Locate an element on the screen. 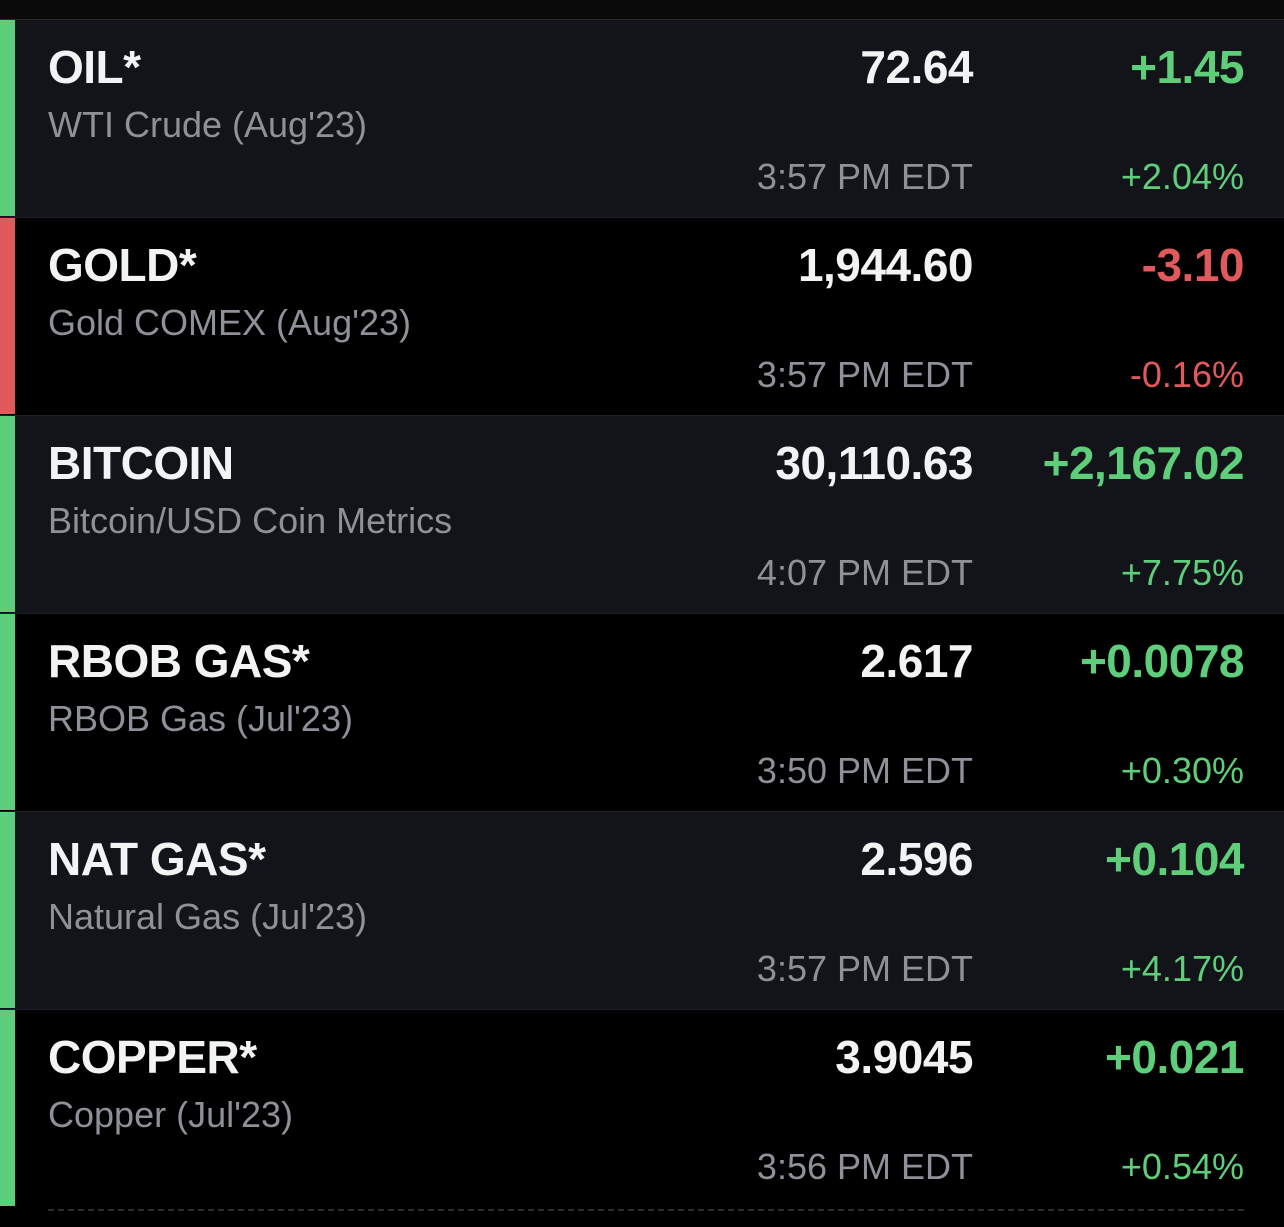  quote-time: 3:50 PM EDT is located at coordinates (864, 770).